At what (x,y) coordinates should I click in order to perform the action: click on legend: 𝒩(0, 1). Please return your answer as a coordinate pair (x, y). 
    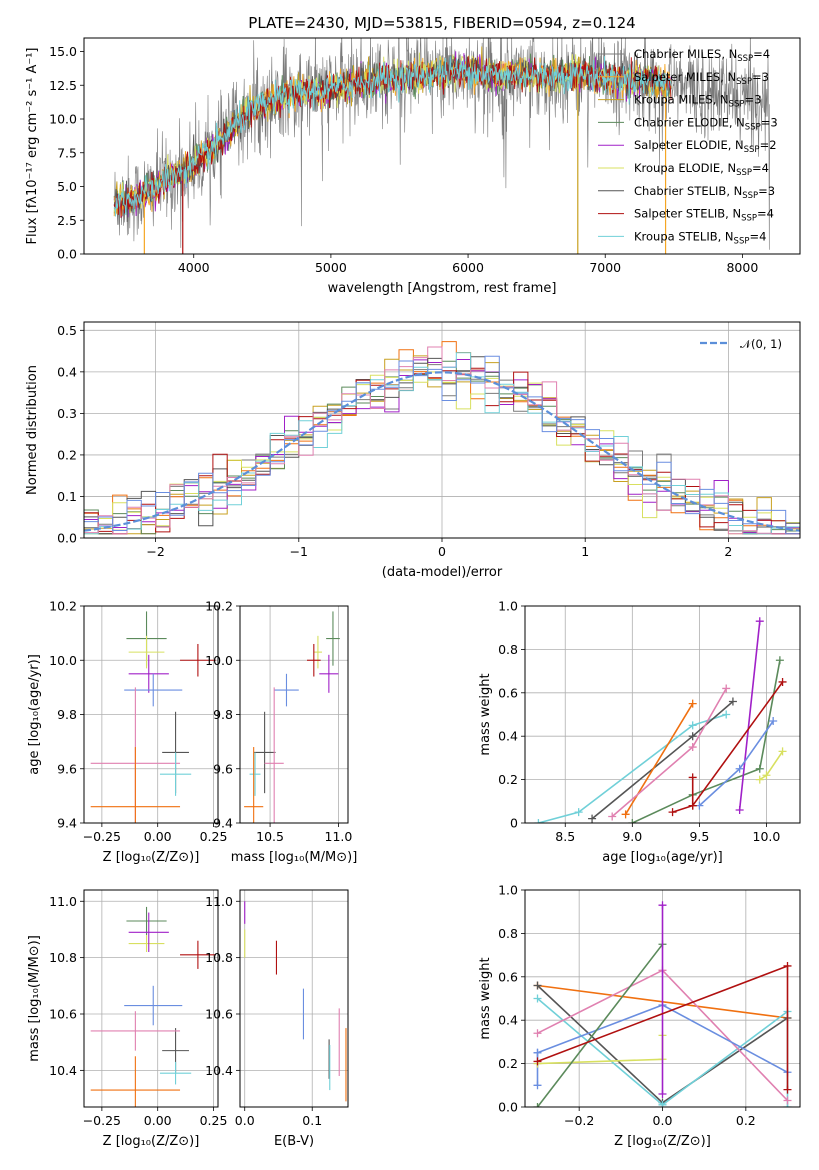
    Looking at the image, I should click on (741, 344).